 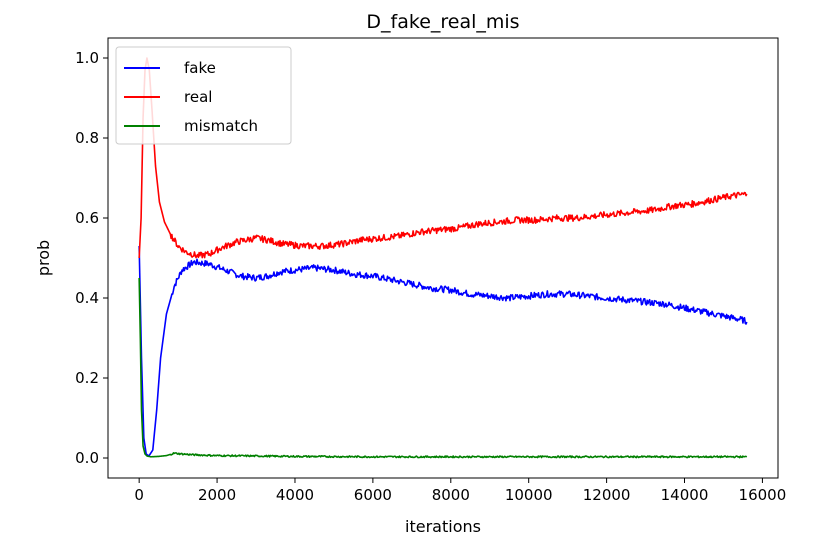 What do you see at coordinates (443, 526) in the screenshot?
I see `x-axis-label: iterations` at bounding box center [443, 526].